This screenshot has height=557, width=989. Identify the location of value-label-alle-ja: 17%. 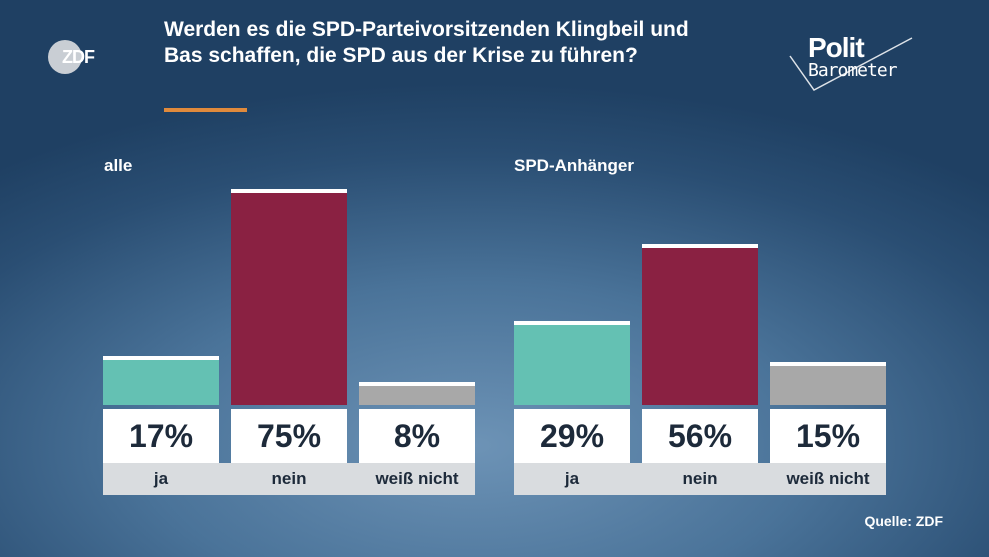
(161, 436).